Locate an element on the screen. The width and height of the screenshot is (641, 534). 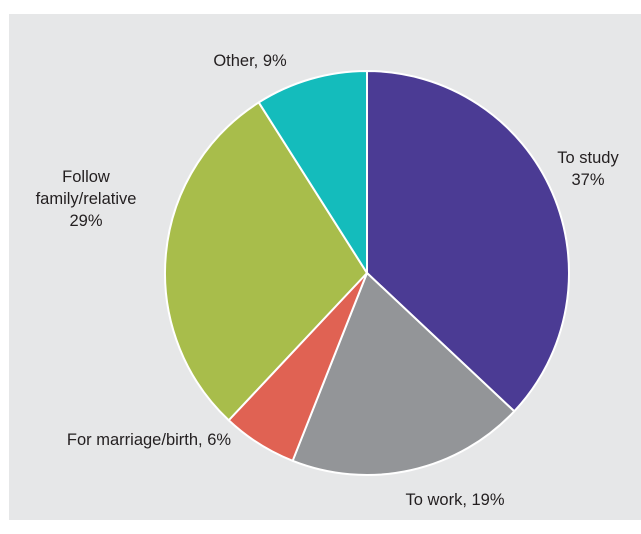
pie-label-line: 29% is located at coordinates (85, 221).